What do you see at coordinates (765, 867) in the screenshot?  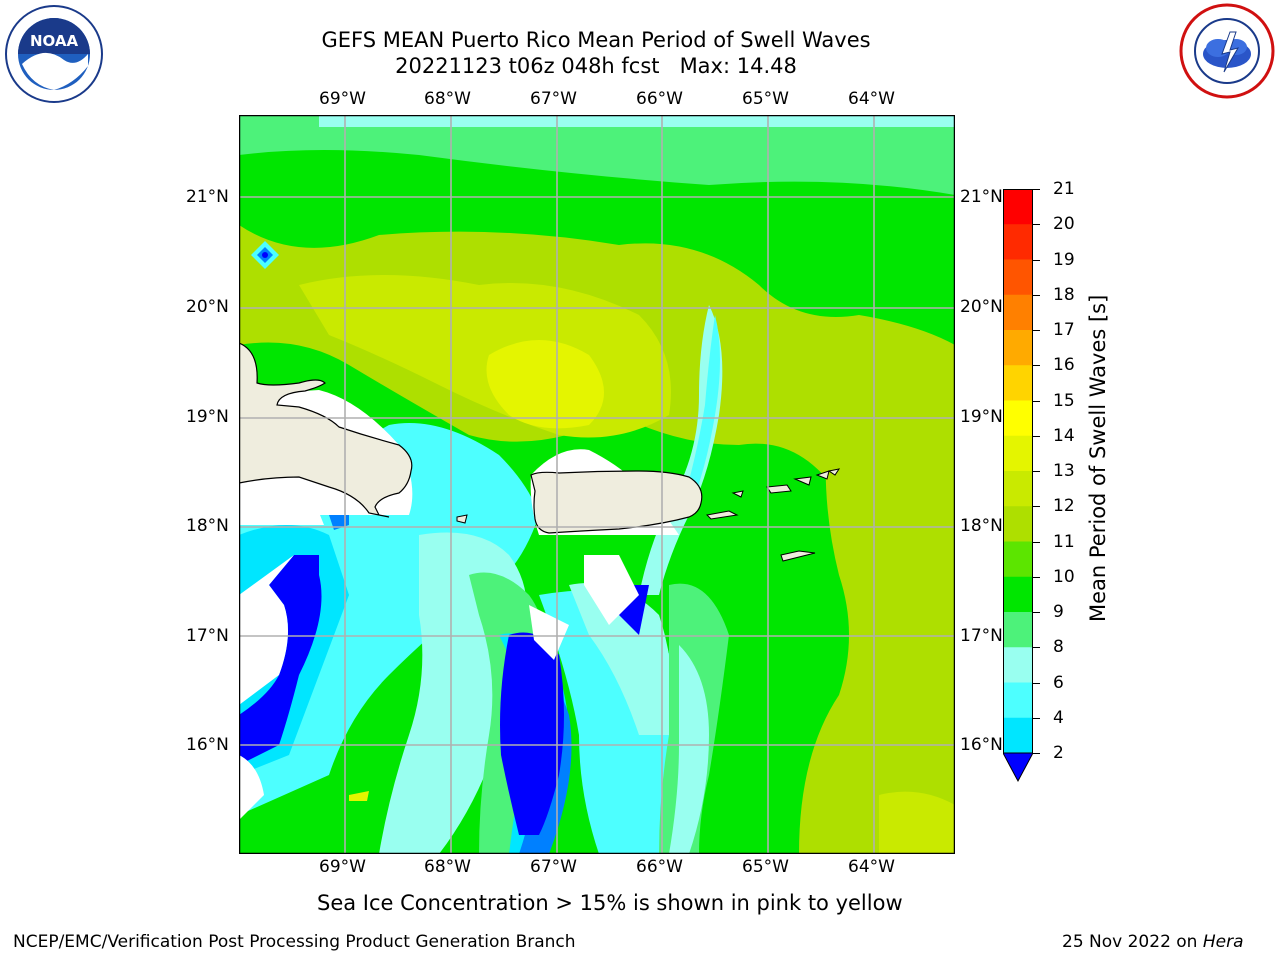 I see `lon-label-bottom: 65°W` at bounding box center [765, 867].